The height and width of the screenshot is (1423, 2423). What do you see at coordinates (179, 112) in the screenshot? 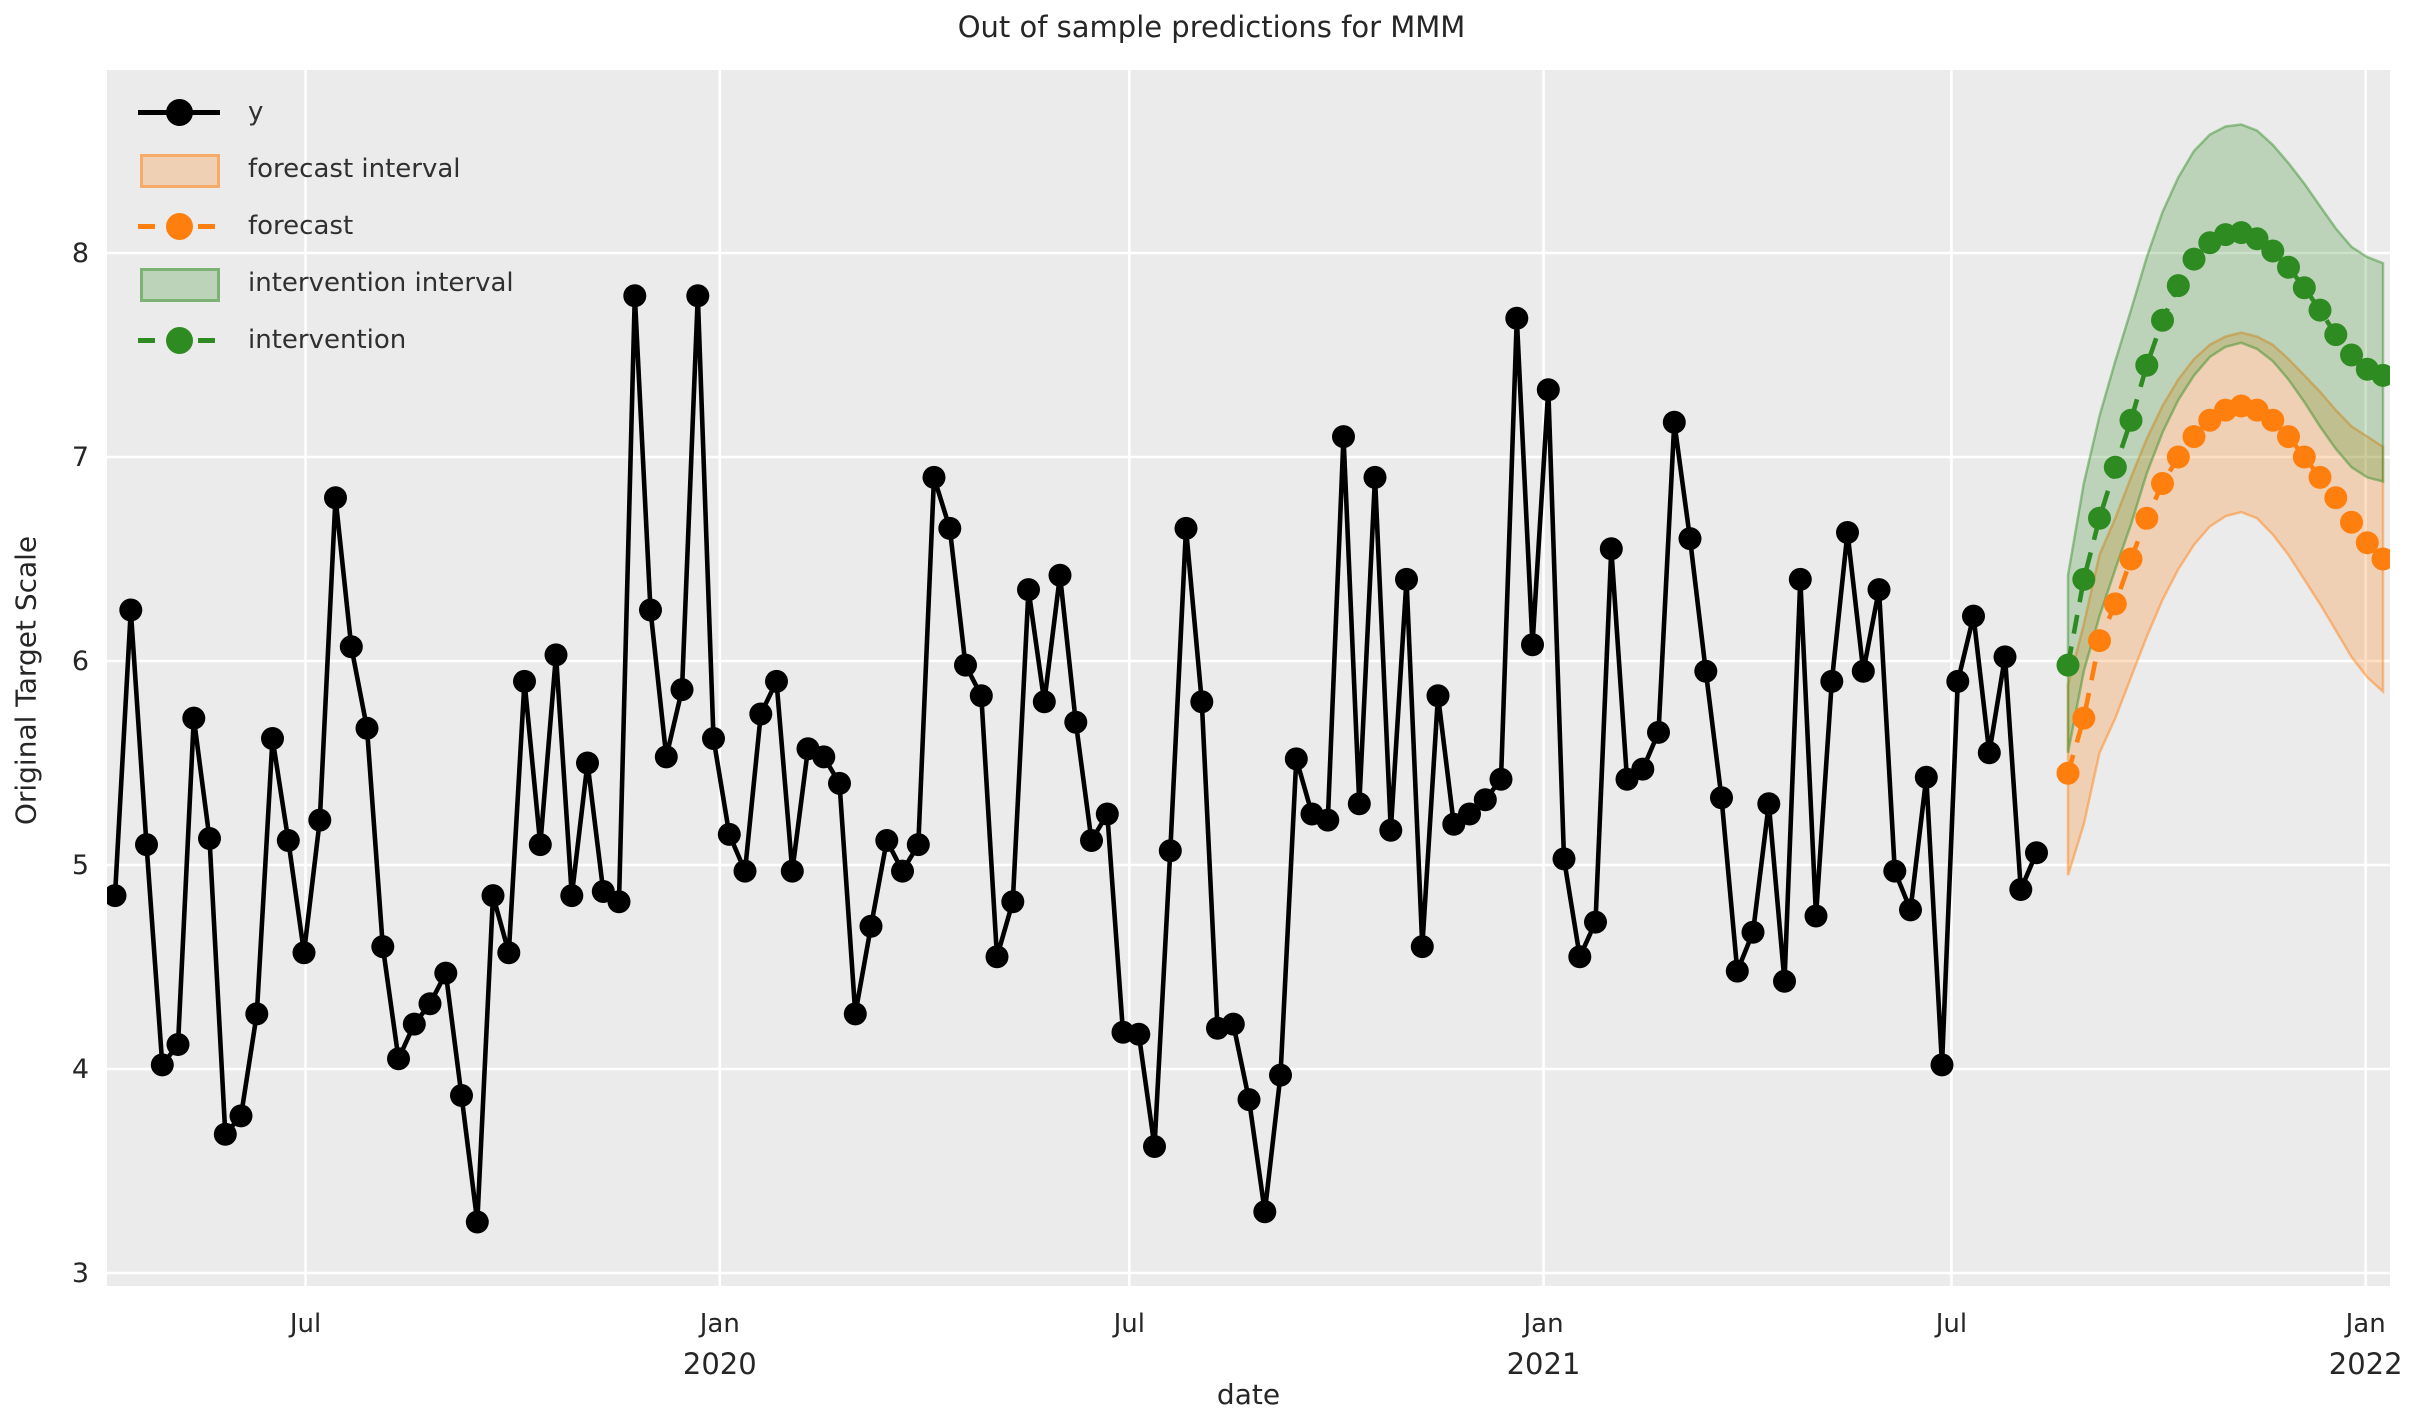
I see `y-line-marker-icon` at bounding box center [179, 112].